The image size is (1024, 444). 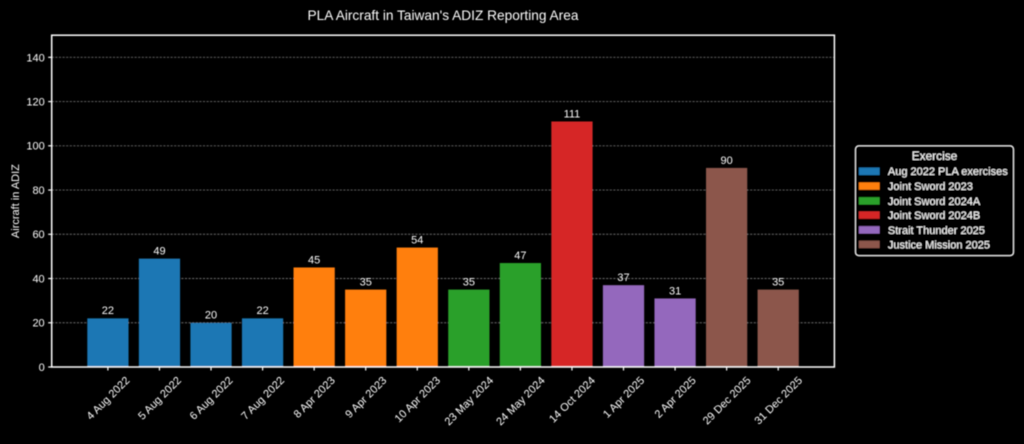 I want to click on svg-text: 140, so click(x=35, y=58).